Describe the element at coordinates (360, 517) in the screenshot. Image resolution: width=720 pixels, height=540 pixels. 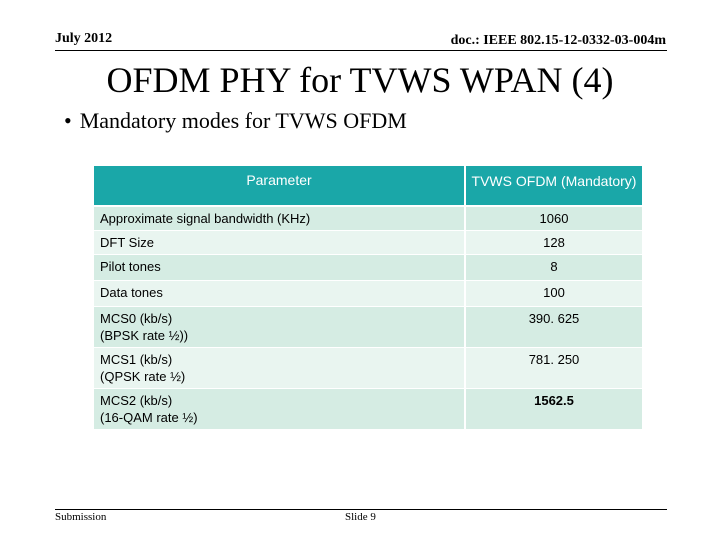
I see `footer-slide-number: Slide 9` at that location.